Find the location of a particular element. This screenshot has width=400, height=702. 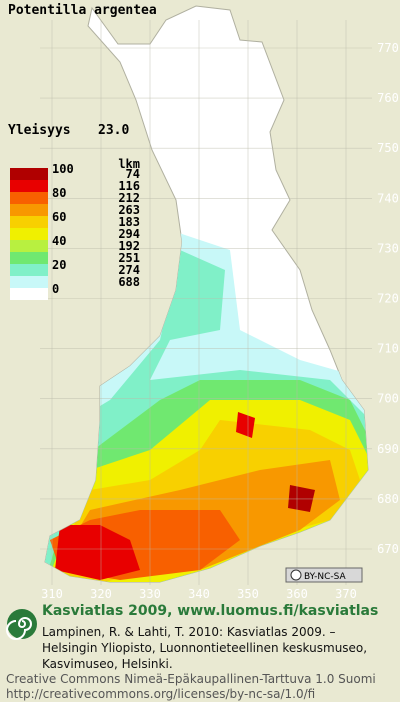

northing-label: 750 is located at coordinates (388, 148).